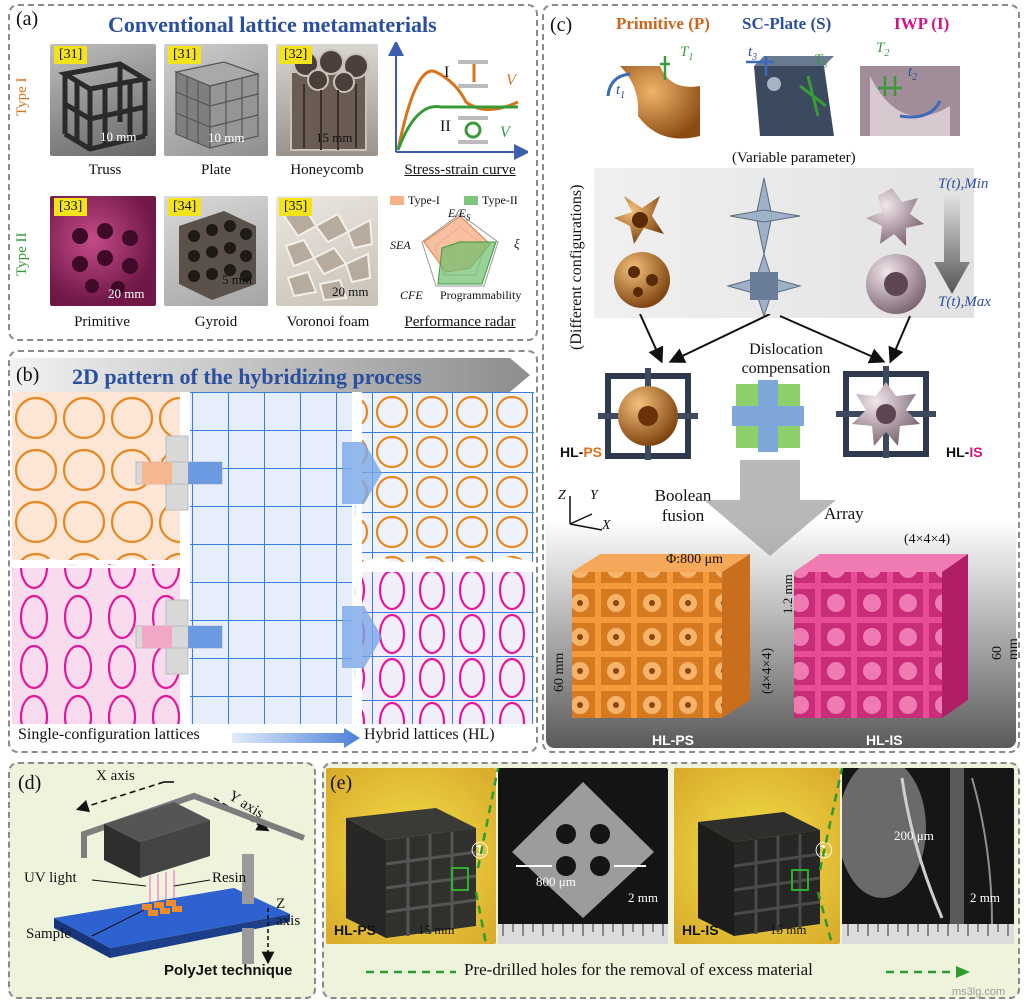 This screenshot has width=1026, height=1005. What do you see at coordinates (328, 255) in the screenshot?
I see `voronoi-image` at bounding box center [328, 255].